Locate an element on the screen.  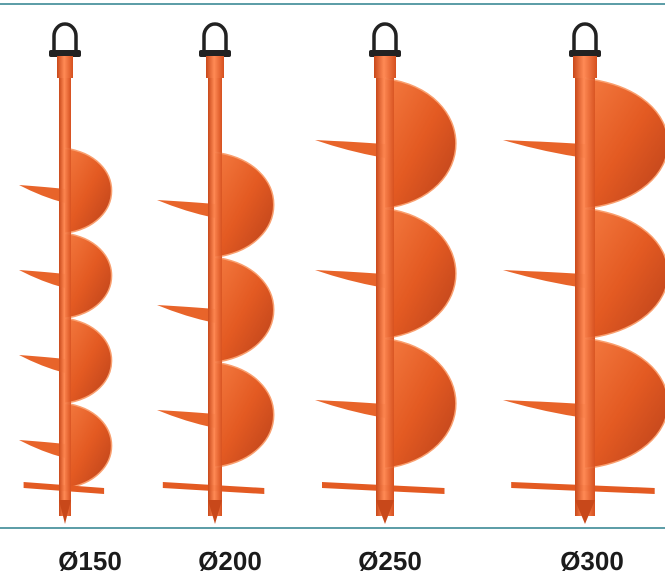
auger is located at coordinates (66, 273).